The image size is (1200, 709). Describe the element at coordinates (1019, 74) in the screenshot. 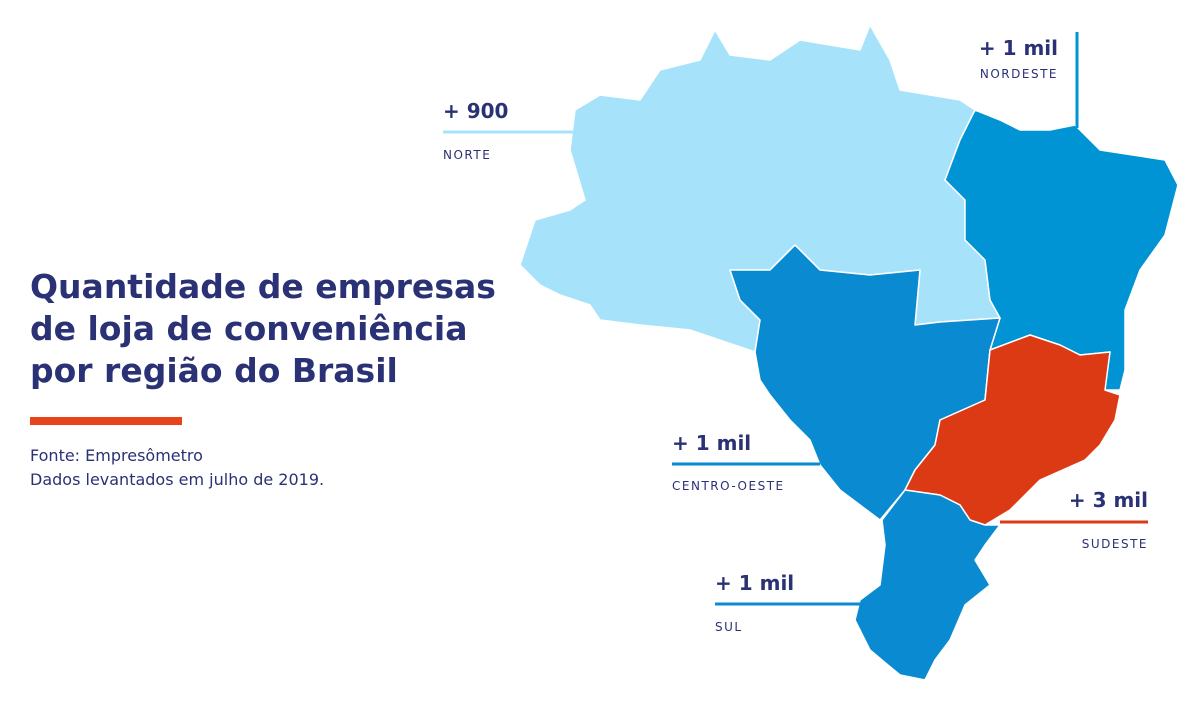

I see `region-name: NORDESTE` at that location.